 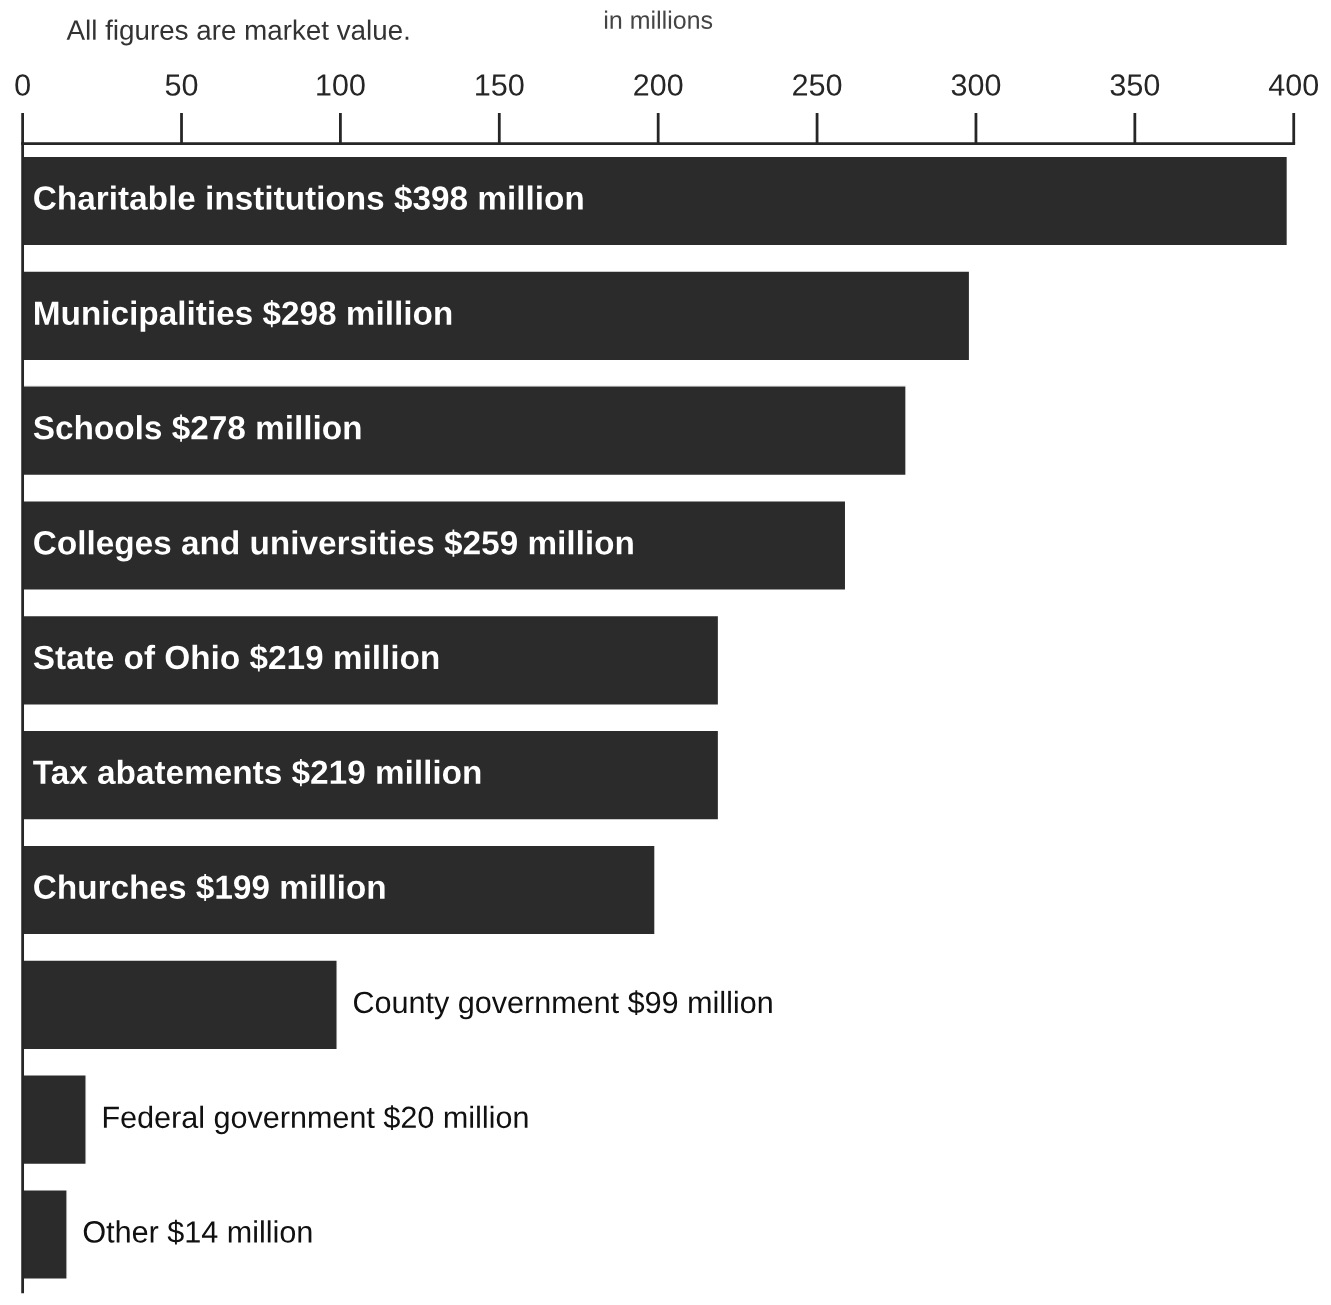 What do you see at coordinates (341, 85) in the screenshot?
I see `x-tick-label: 100` at bounding box center [341, 85].